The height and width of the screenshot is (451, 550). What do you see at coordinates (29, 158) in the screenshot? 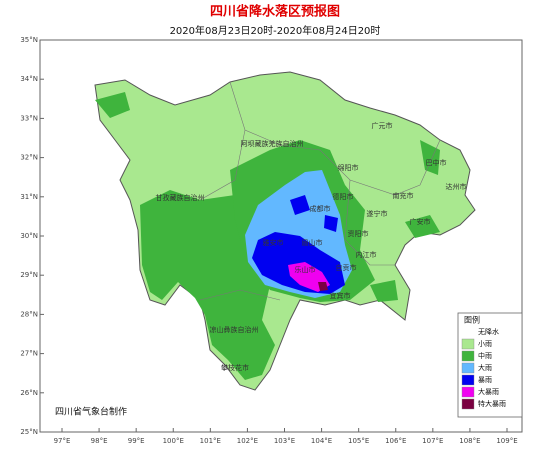
I see `lat-label: 32°N` at bounding box center [29, 158].